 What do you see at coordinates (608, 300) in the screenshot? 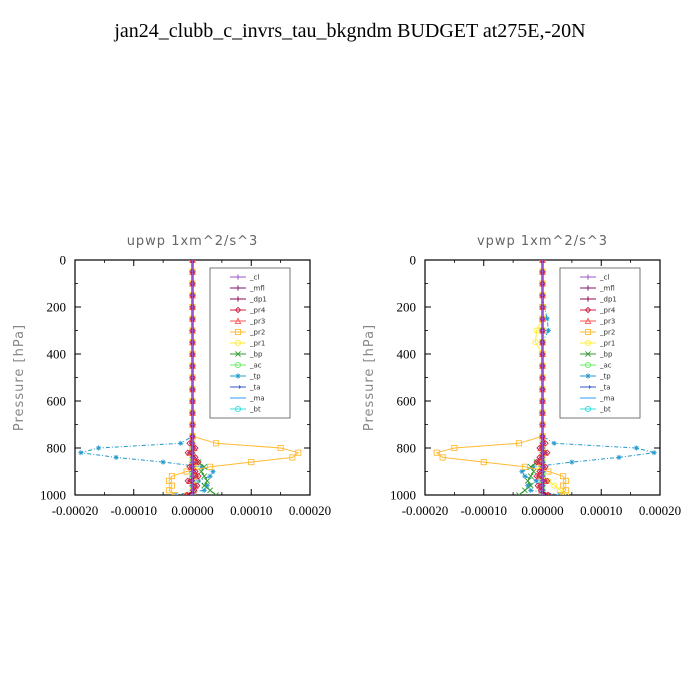
I see `legend-label-dp1: _dp1` at bounding box center [608, 300].